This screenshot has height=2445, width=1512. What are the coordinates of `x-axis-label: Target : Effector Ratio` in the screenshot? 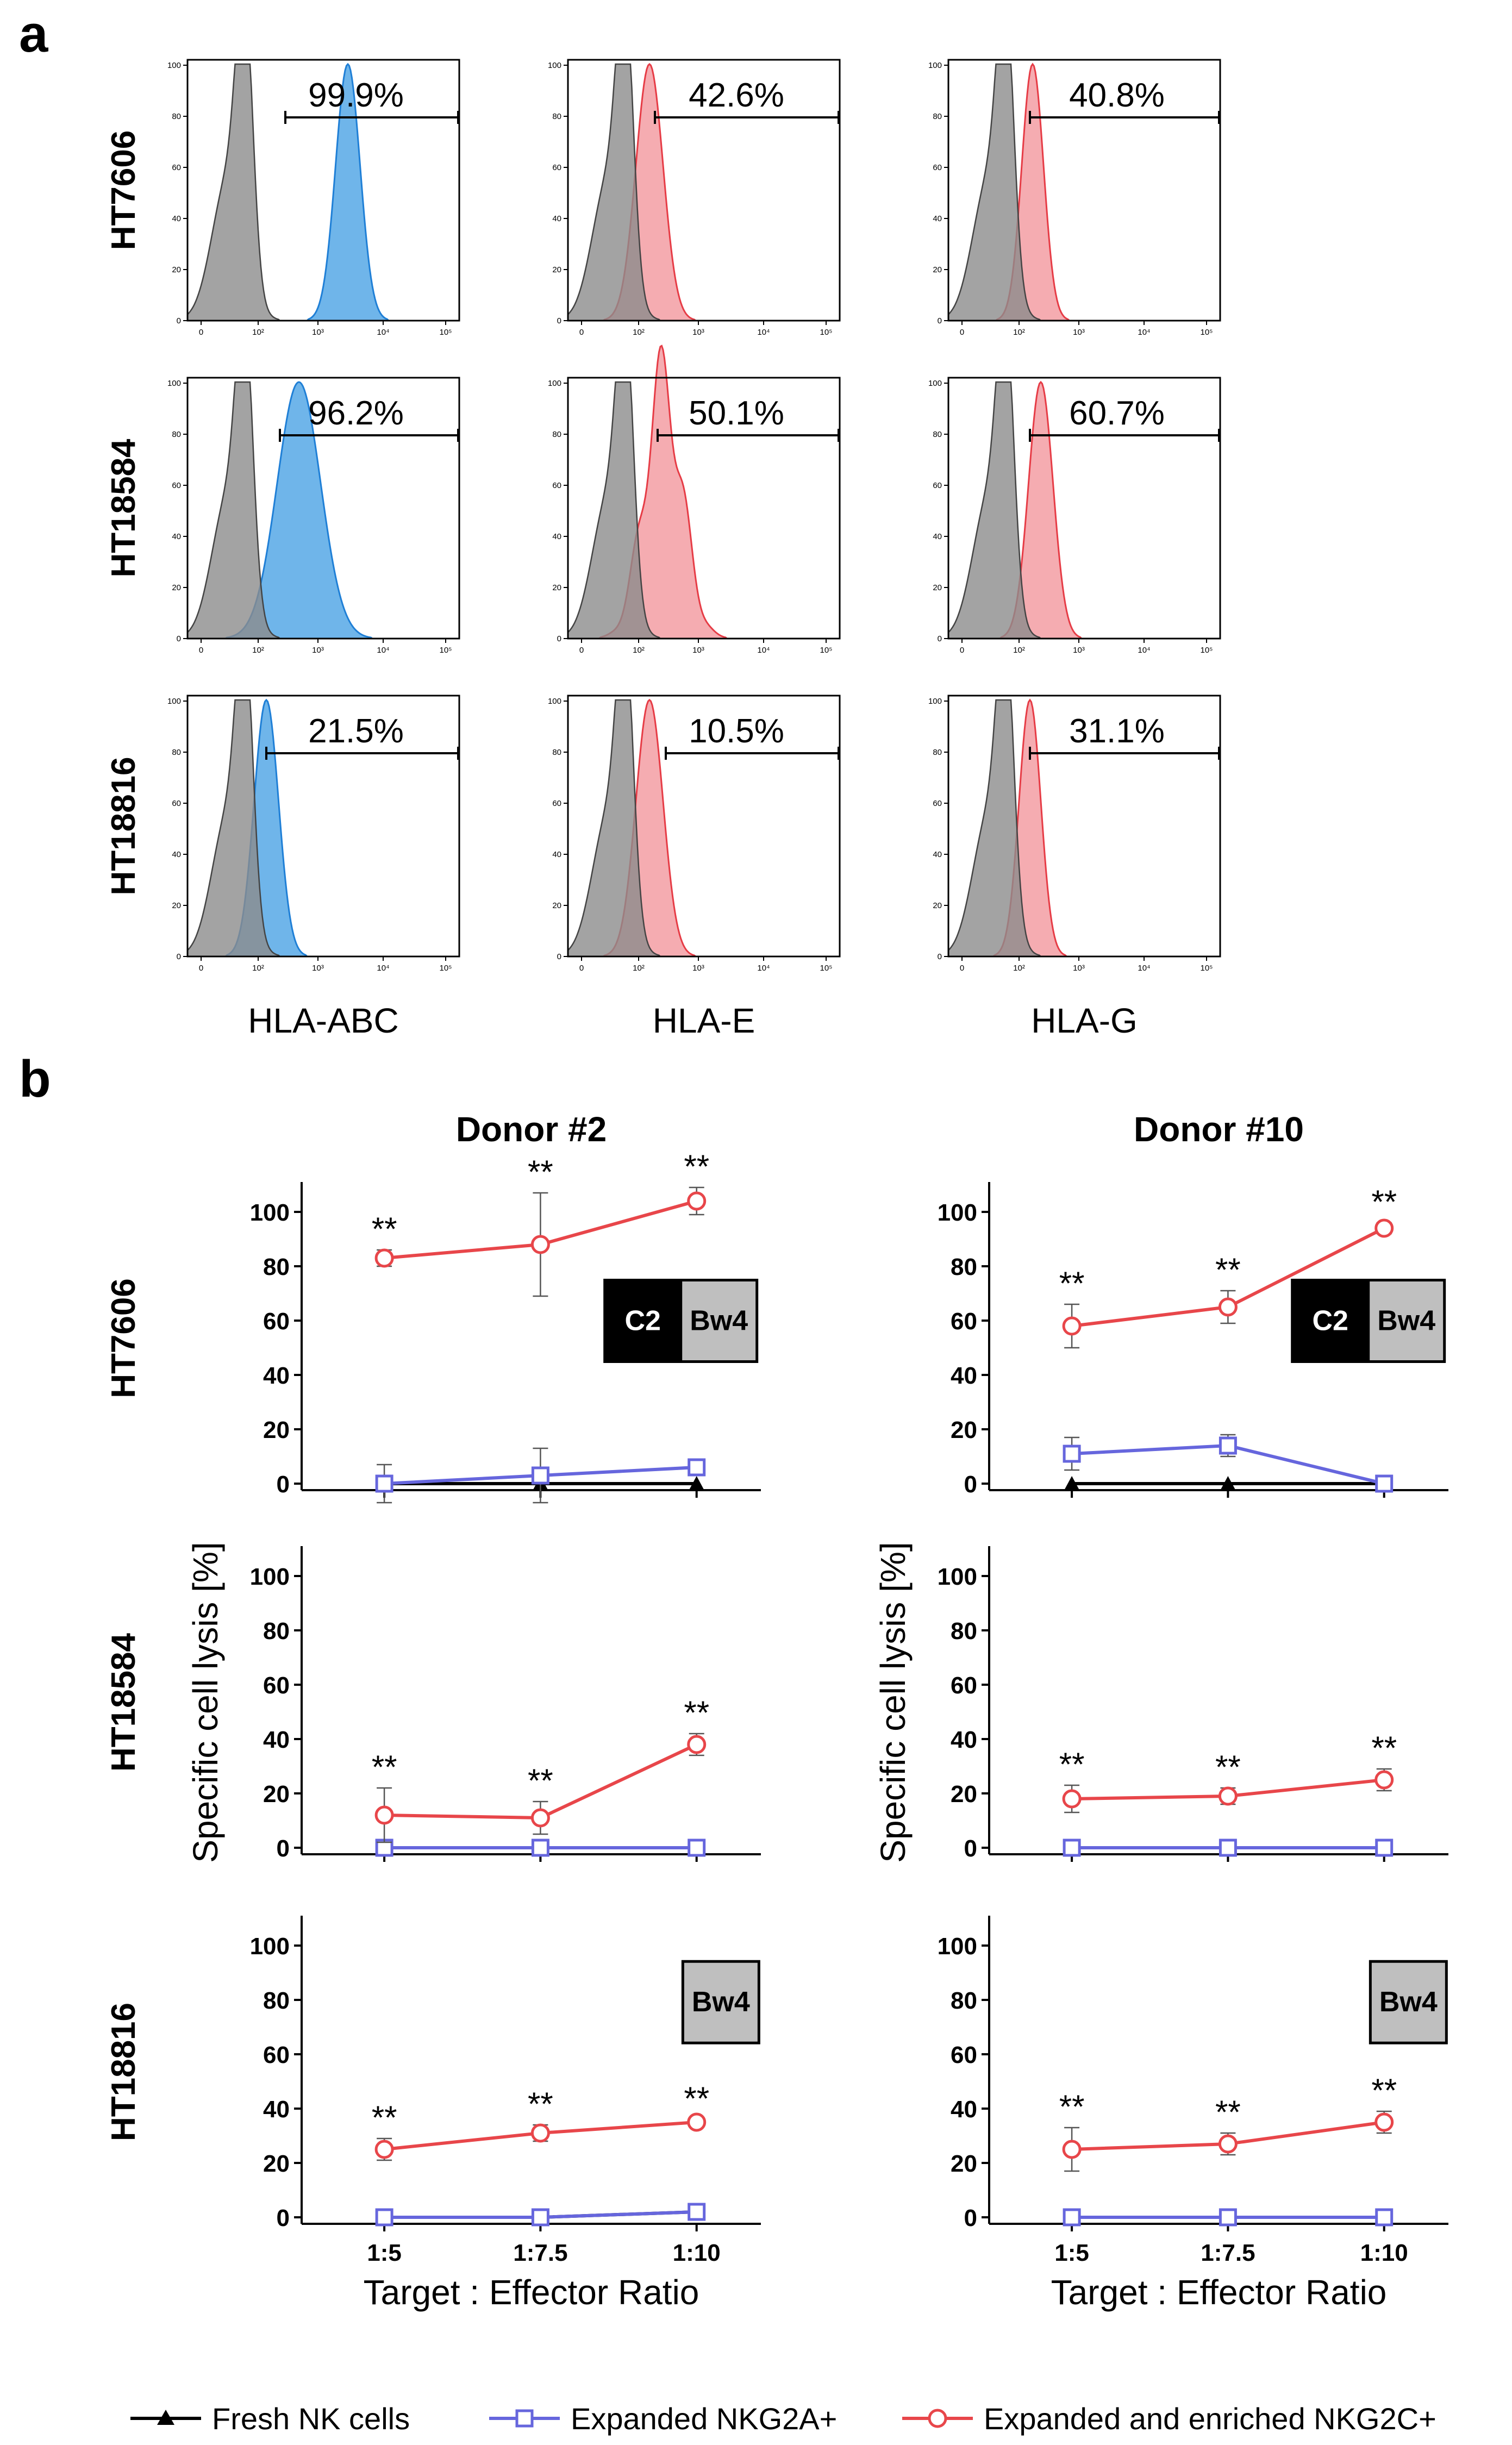 It's located at (531, 2292).